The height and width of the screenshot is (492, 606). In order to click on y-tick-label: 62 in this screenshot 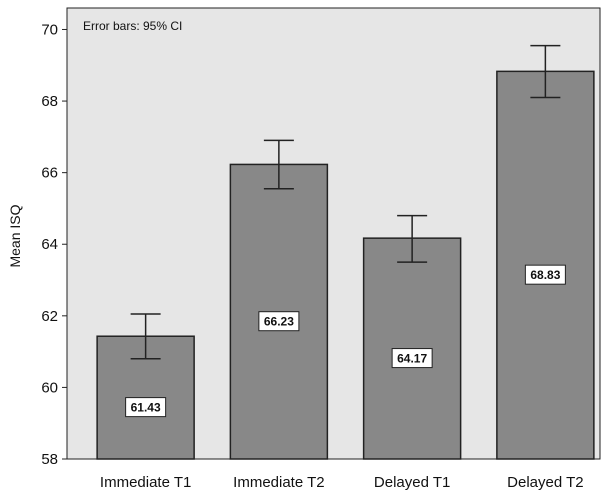, I will do `click(49, 316)`.